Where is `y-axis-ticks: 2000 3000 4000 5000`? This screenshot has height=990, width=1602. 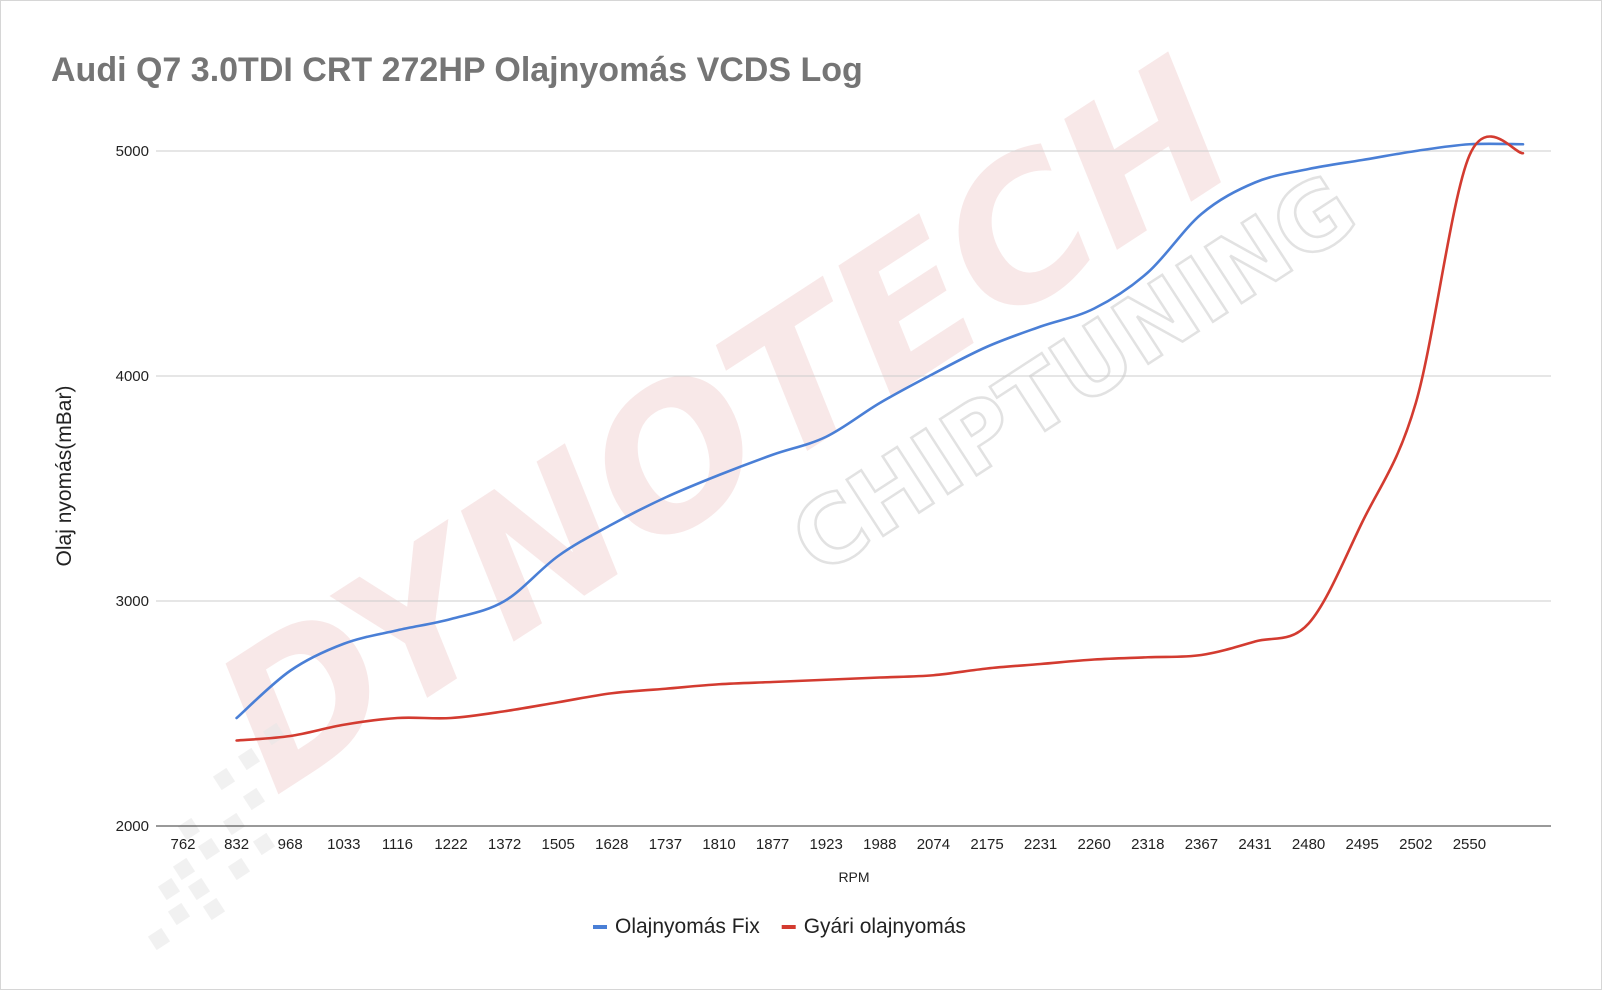 y-axis-ticks: 2000 3000 4000 5000 is located at coordinates (132, 489).